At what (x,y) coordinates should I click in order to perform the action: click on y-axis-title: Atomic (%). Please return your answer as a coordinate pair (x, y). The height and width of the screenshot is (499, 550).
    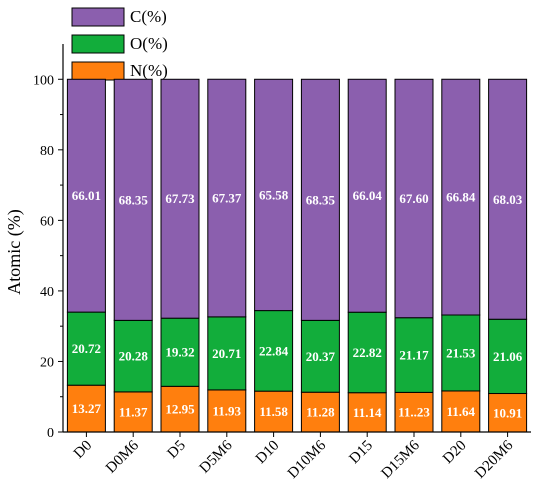
    Looking at the image, I should click on (14, 251).